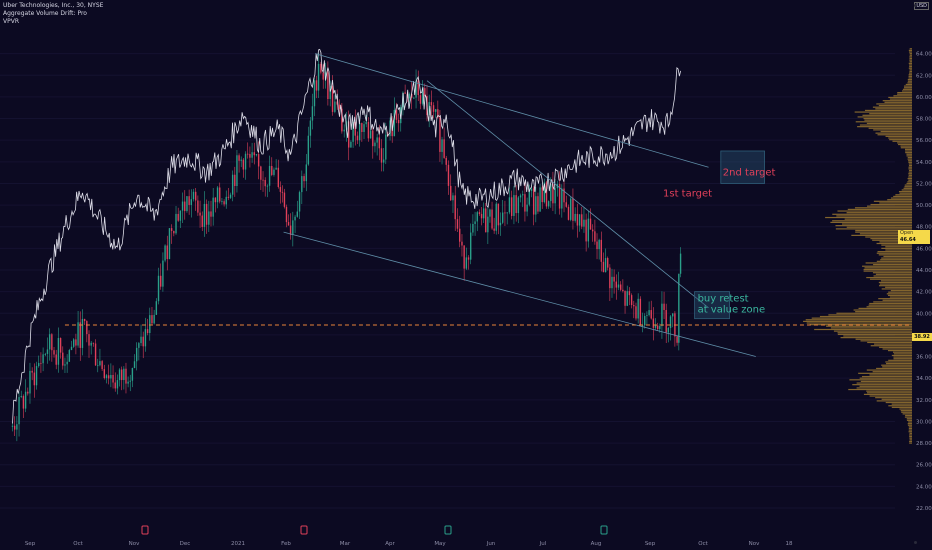 This screenshot has height=550, width=932. I want to click on x-tick-label: 2021, so click(238, 544).